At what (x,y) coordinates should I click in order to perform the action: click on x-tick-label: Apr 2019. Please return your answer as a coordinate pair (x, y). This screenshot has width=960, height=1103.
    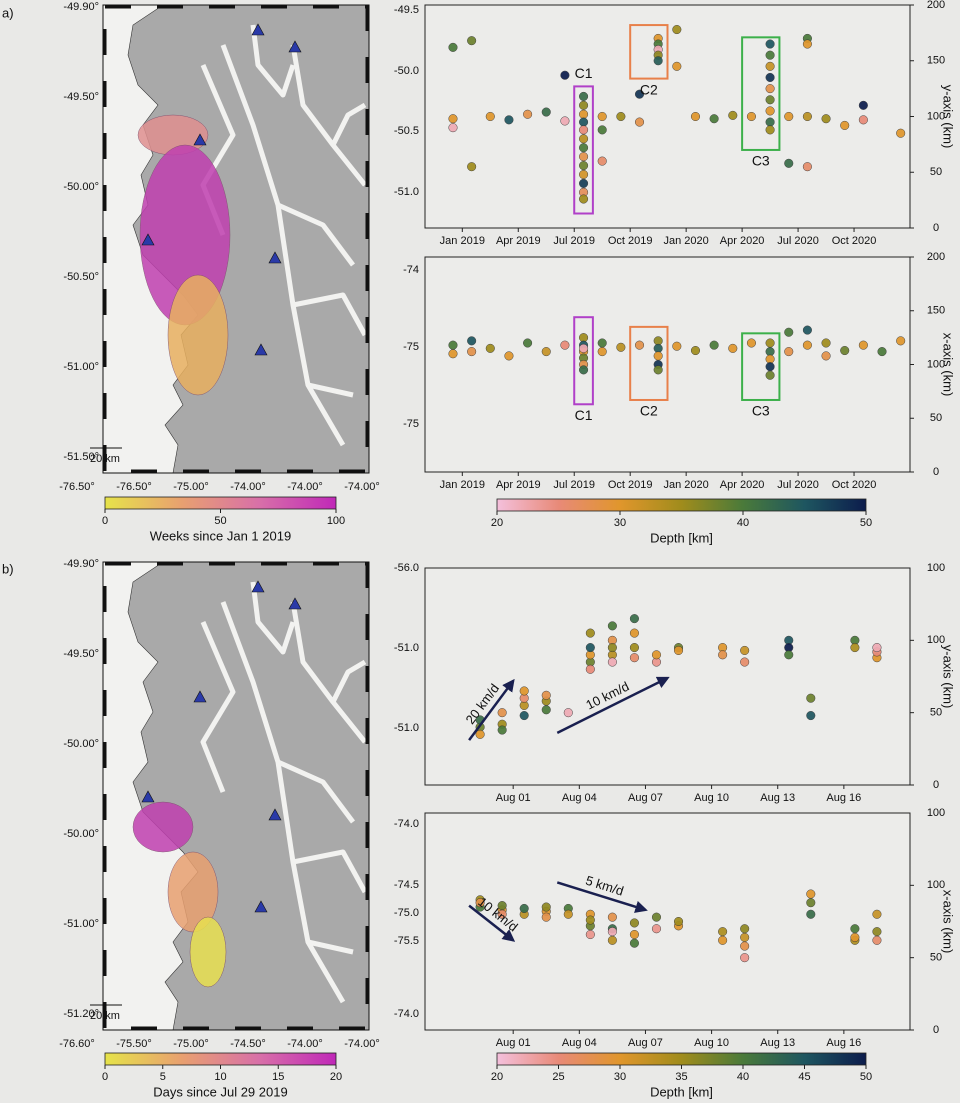
    Looking at the image, I should click on (518, 241).